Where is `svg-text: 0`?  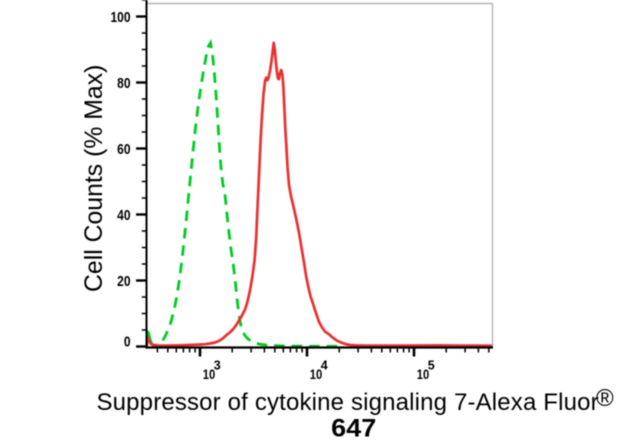 svg-text: 0 is located at coordinates (127, 341).